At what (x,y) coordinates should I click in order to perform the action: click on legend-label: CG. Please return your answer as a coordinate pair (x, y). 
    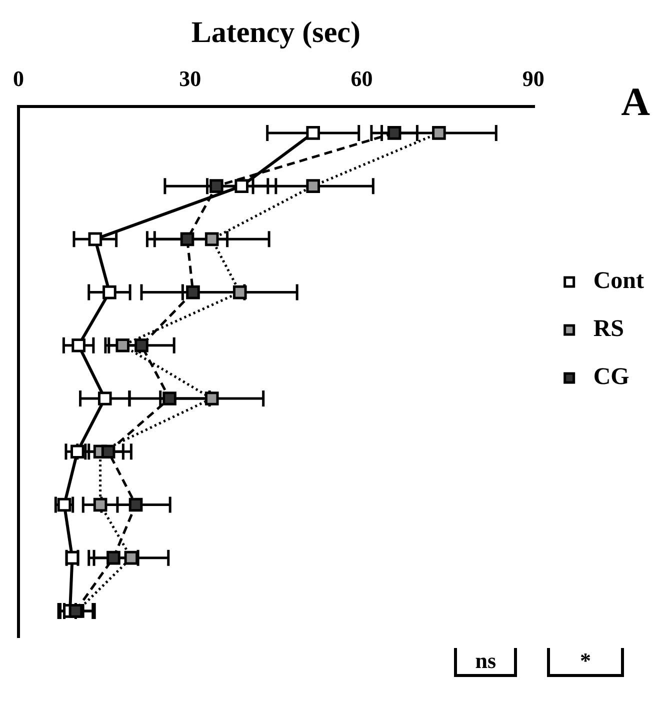
    Looking at the image, I should click on (611, 377).